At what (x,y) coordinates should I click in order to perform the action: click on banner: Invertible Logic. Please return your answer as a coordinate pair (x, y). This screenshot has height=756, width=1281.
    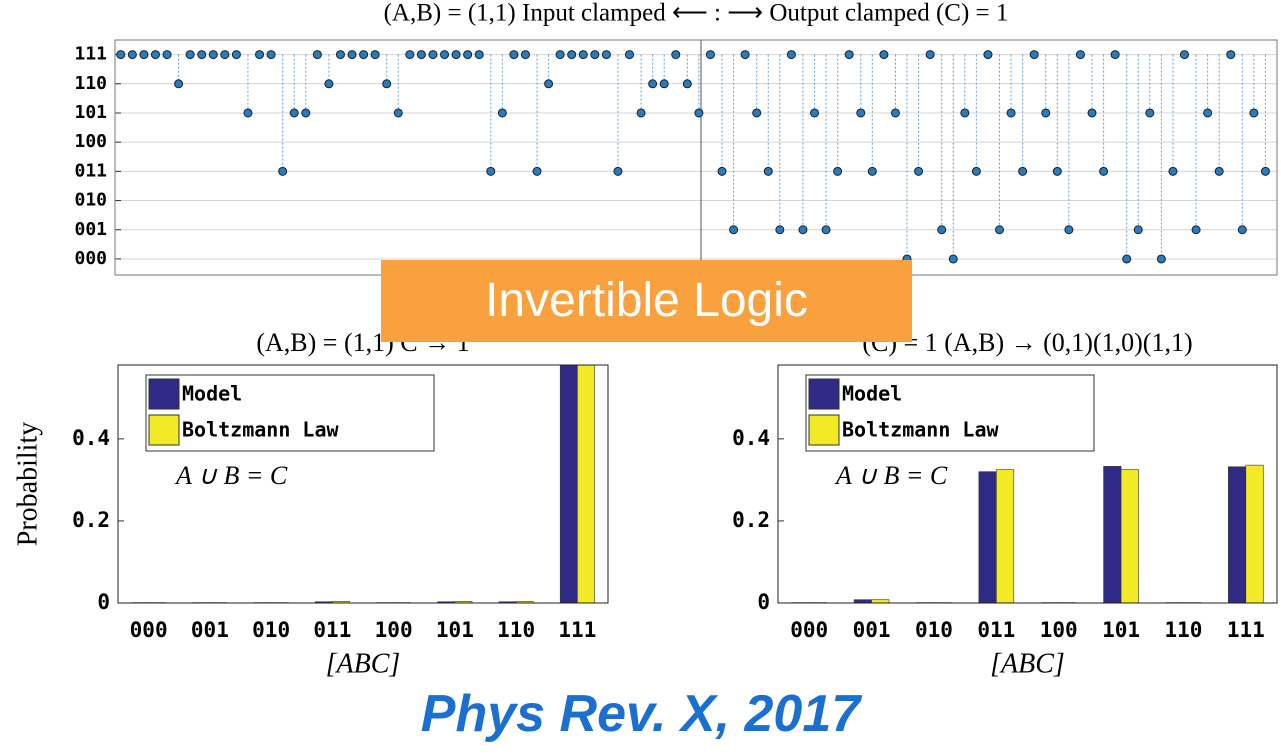
    Looking at the image, I should click on (646, 301).